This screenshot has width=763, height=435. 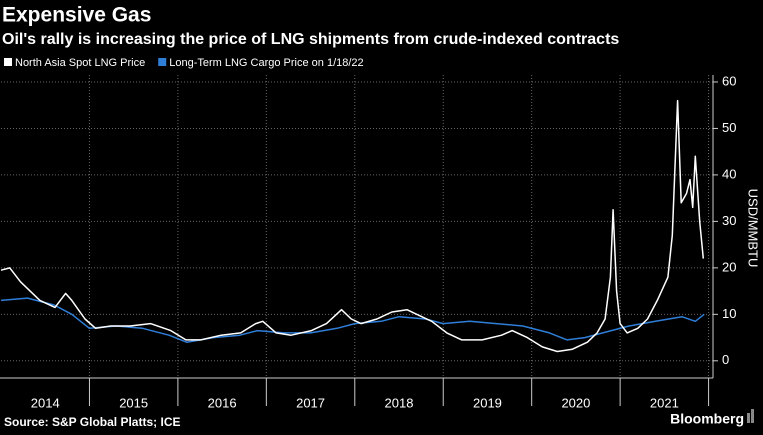 What do you see at coordinates (707, 419) in the screenshot?
I see `brand: Bloomberg` at bounding box center [707, 419].